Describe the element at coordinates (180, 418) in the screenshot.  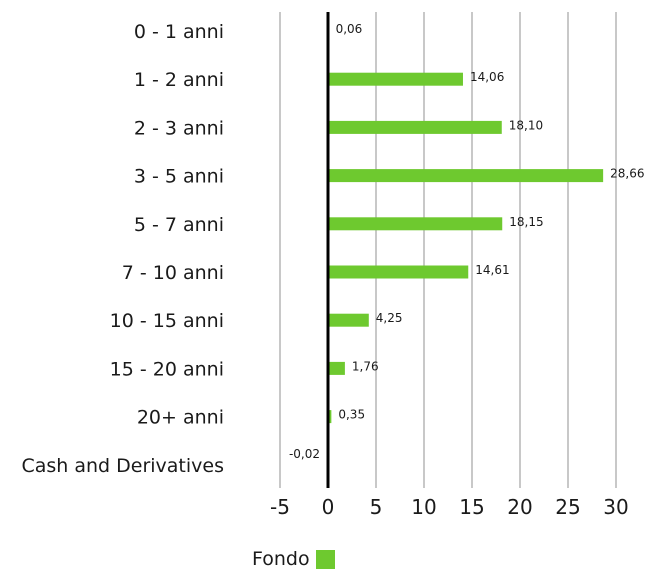
I see `category-label: 20+ anni` at that location.